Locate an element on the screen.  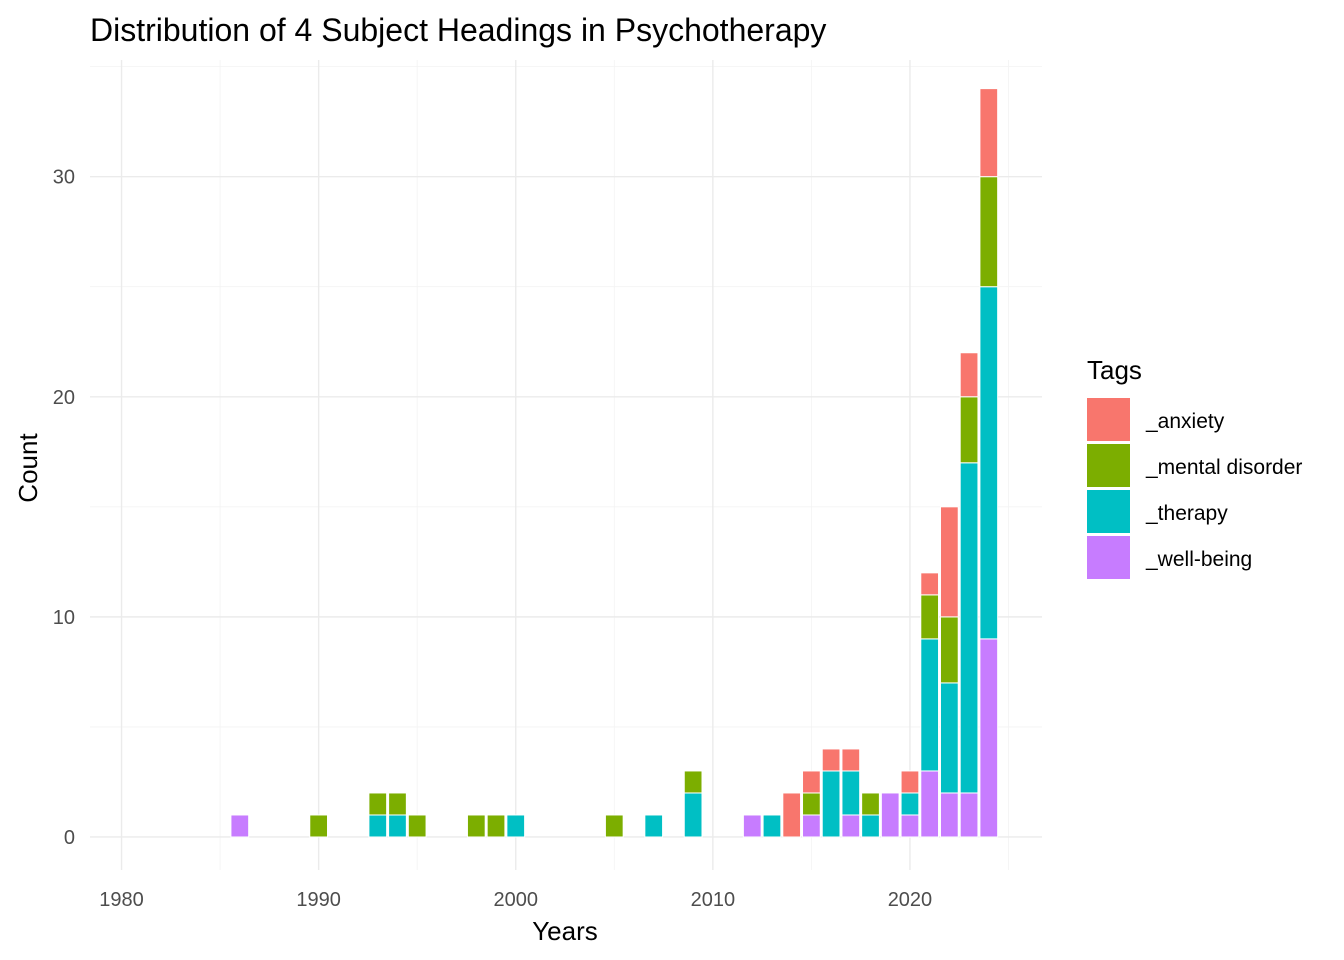
bar-therapy-2007 is located at coordinates (654, 826).